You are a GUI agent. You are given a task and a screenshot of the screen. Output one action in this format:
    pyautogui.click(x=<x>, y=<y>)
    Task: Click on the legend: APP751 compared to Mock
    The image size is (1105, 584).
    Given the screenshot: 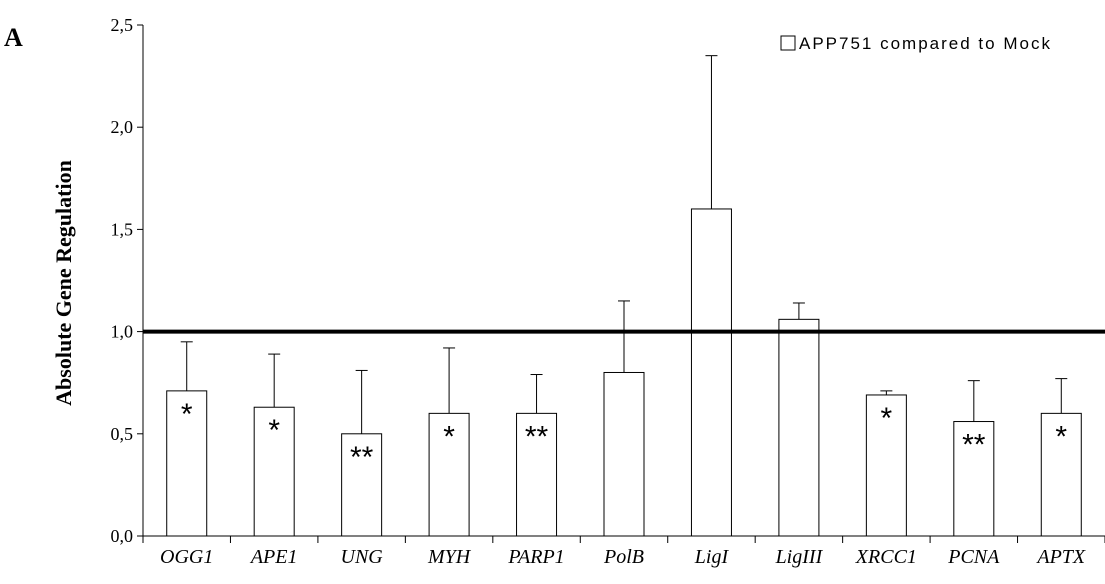 What is the action you would take?
    pyautogui.click(x=916, y=43)
    